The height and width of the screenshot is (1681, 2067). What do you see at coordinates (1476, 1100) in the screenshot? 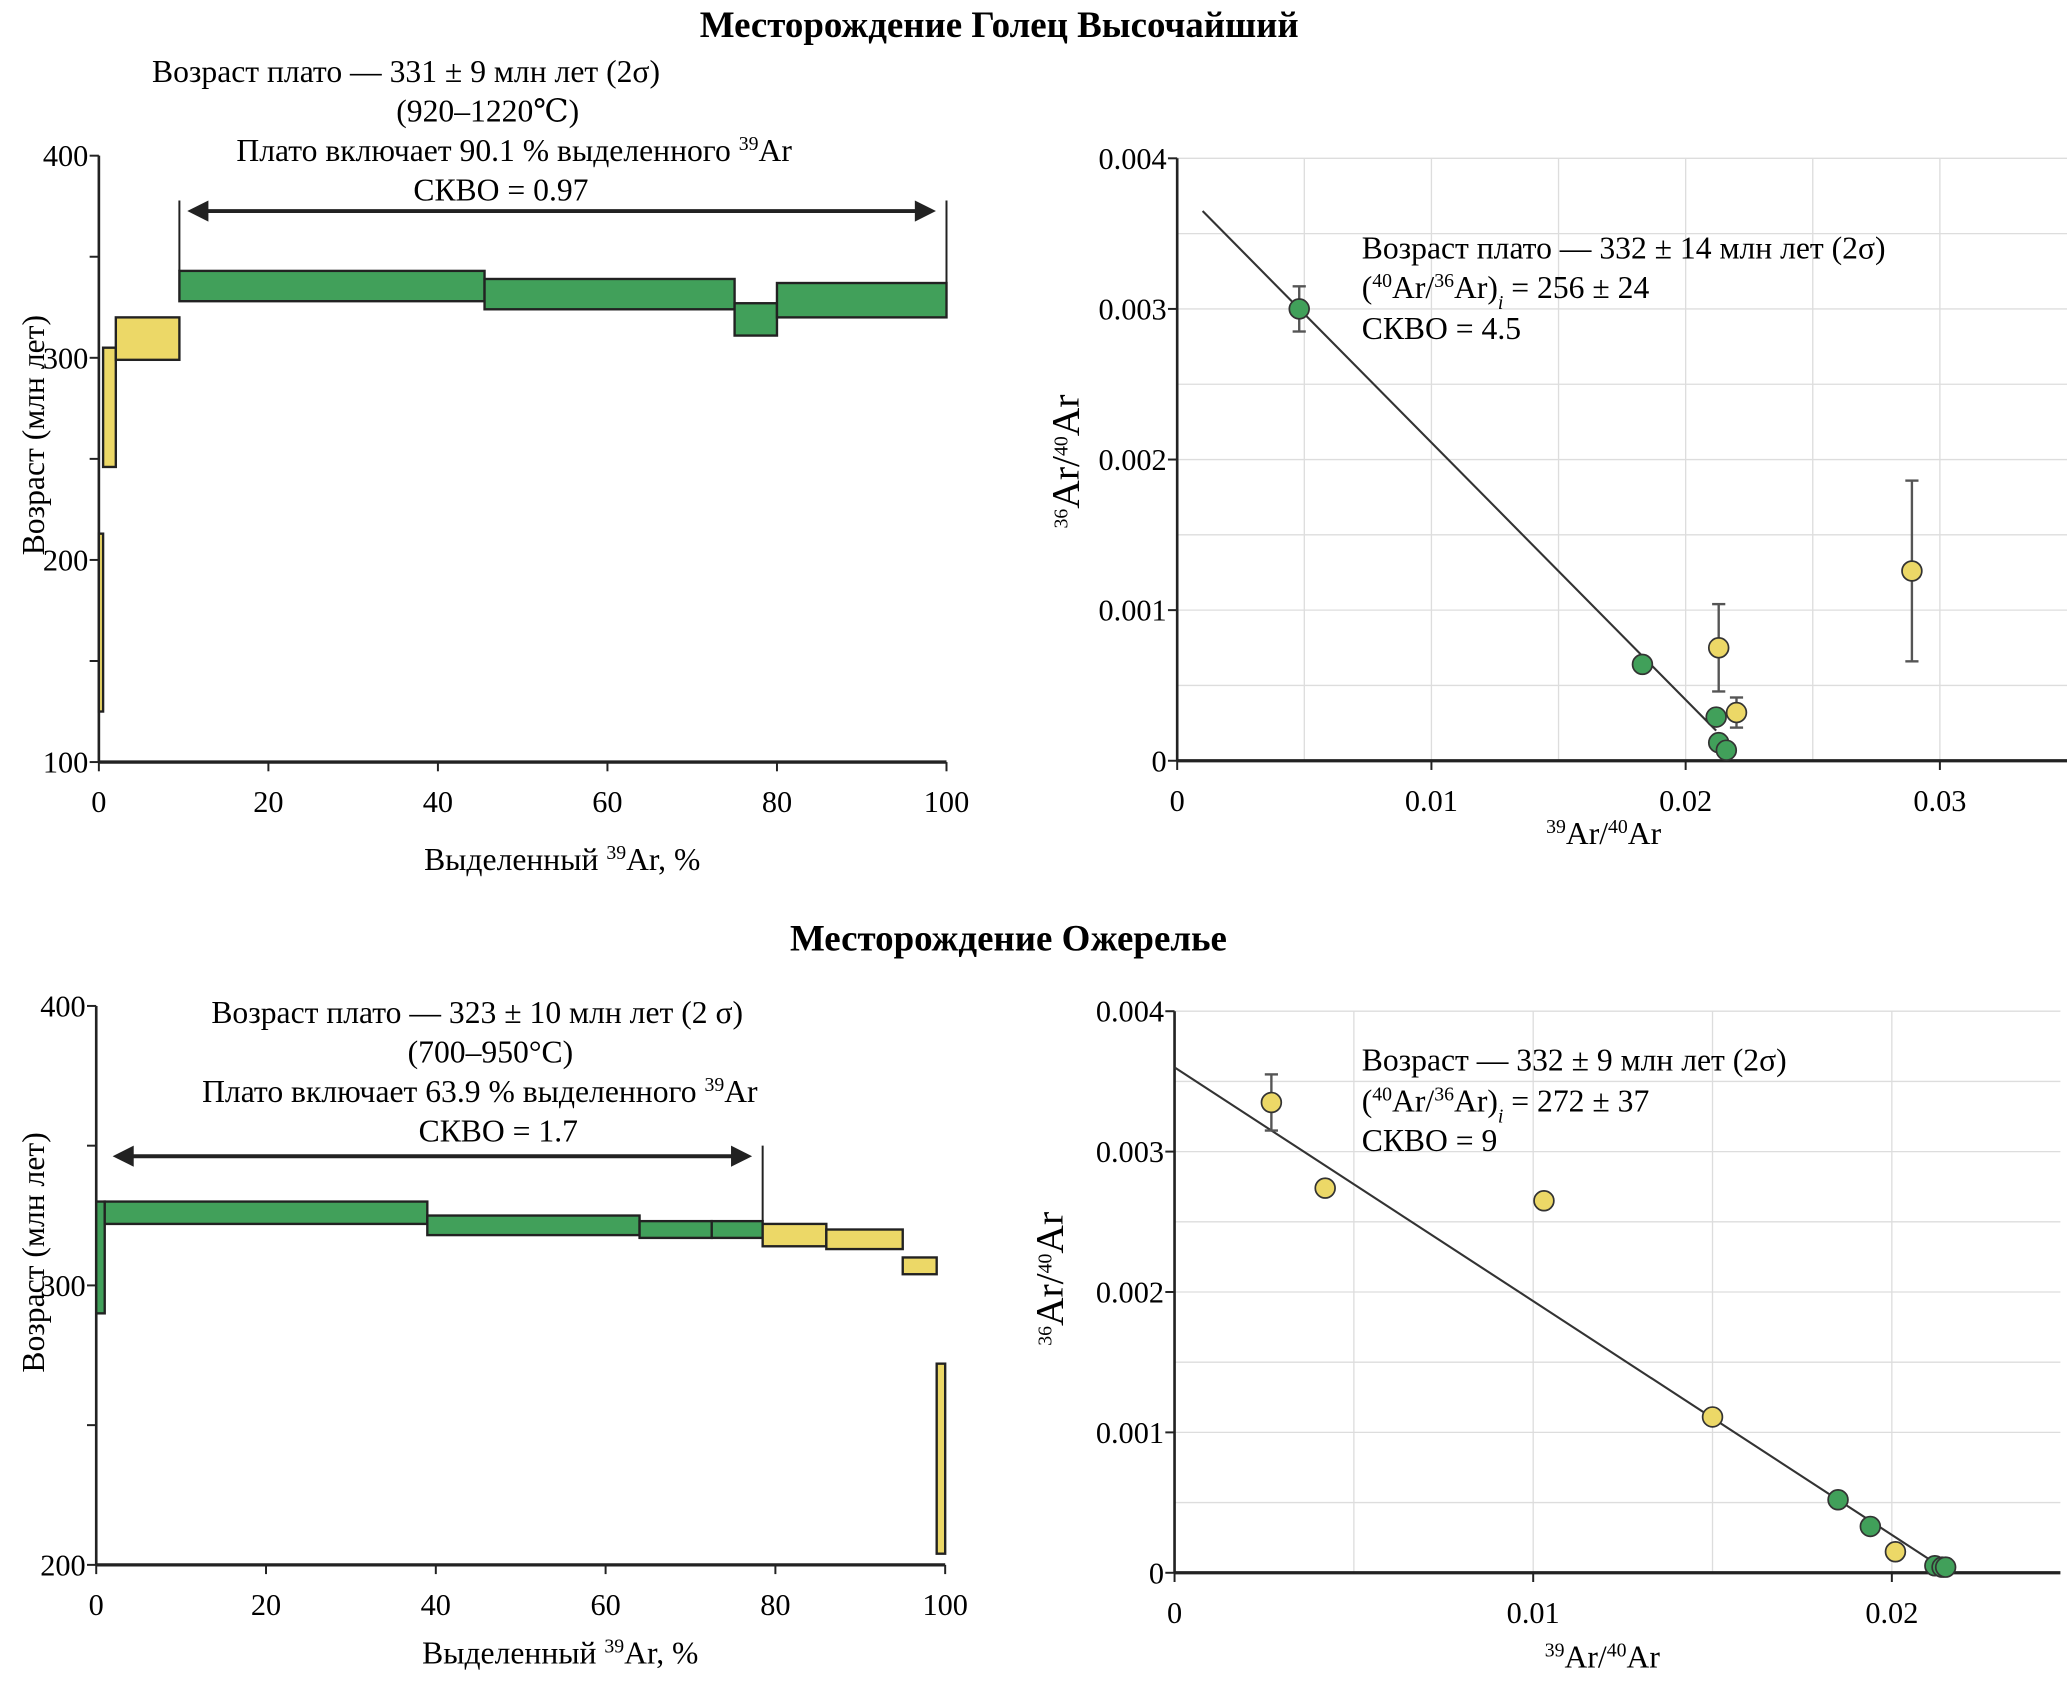
I see `text-part: Ar)` at bounding box center [1476, 1100].